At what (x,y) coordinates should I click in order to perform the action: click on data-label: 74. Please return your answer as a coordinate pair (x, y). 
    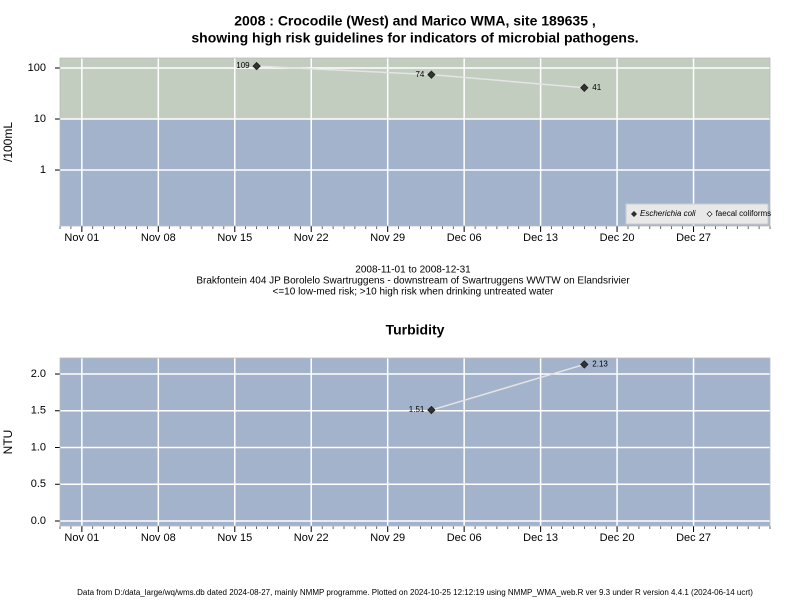
    Looking at the image, I should click on (419, 74).